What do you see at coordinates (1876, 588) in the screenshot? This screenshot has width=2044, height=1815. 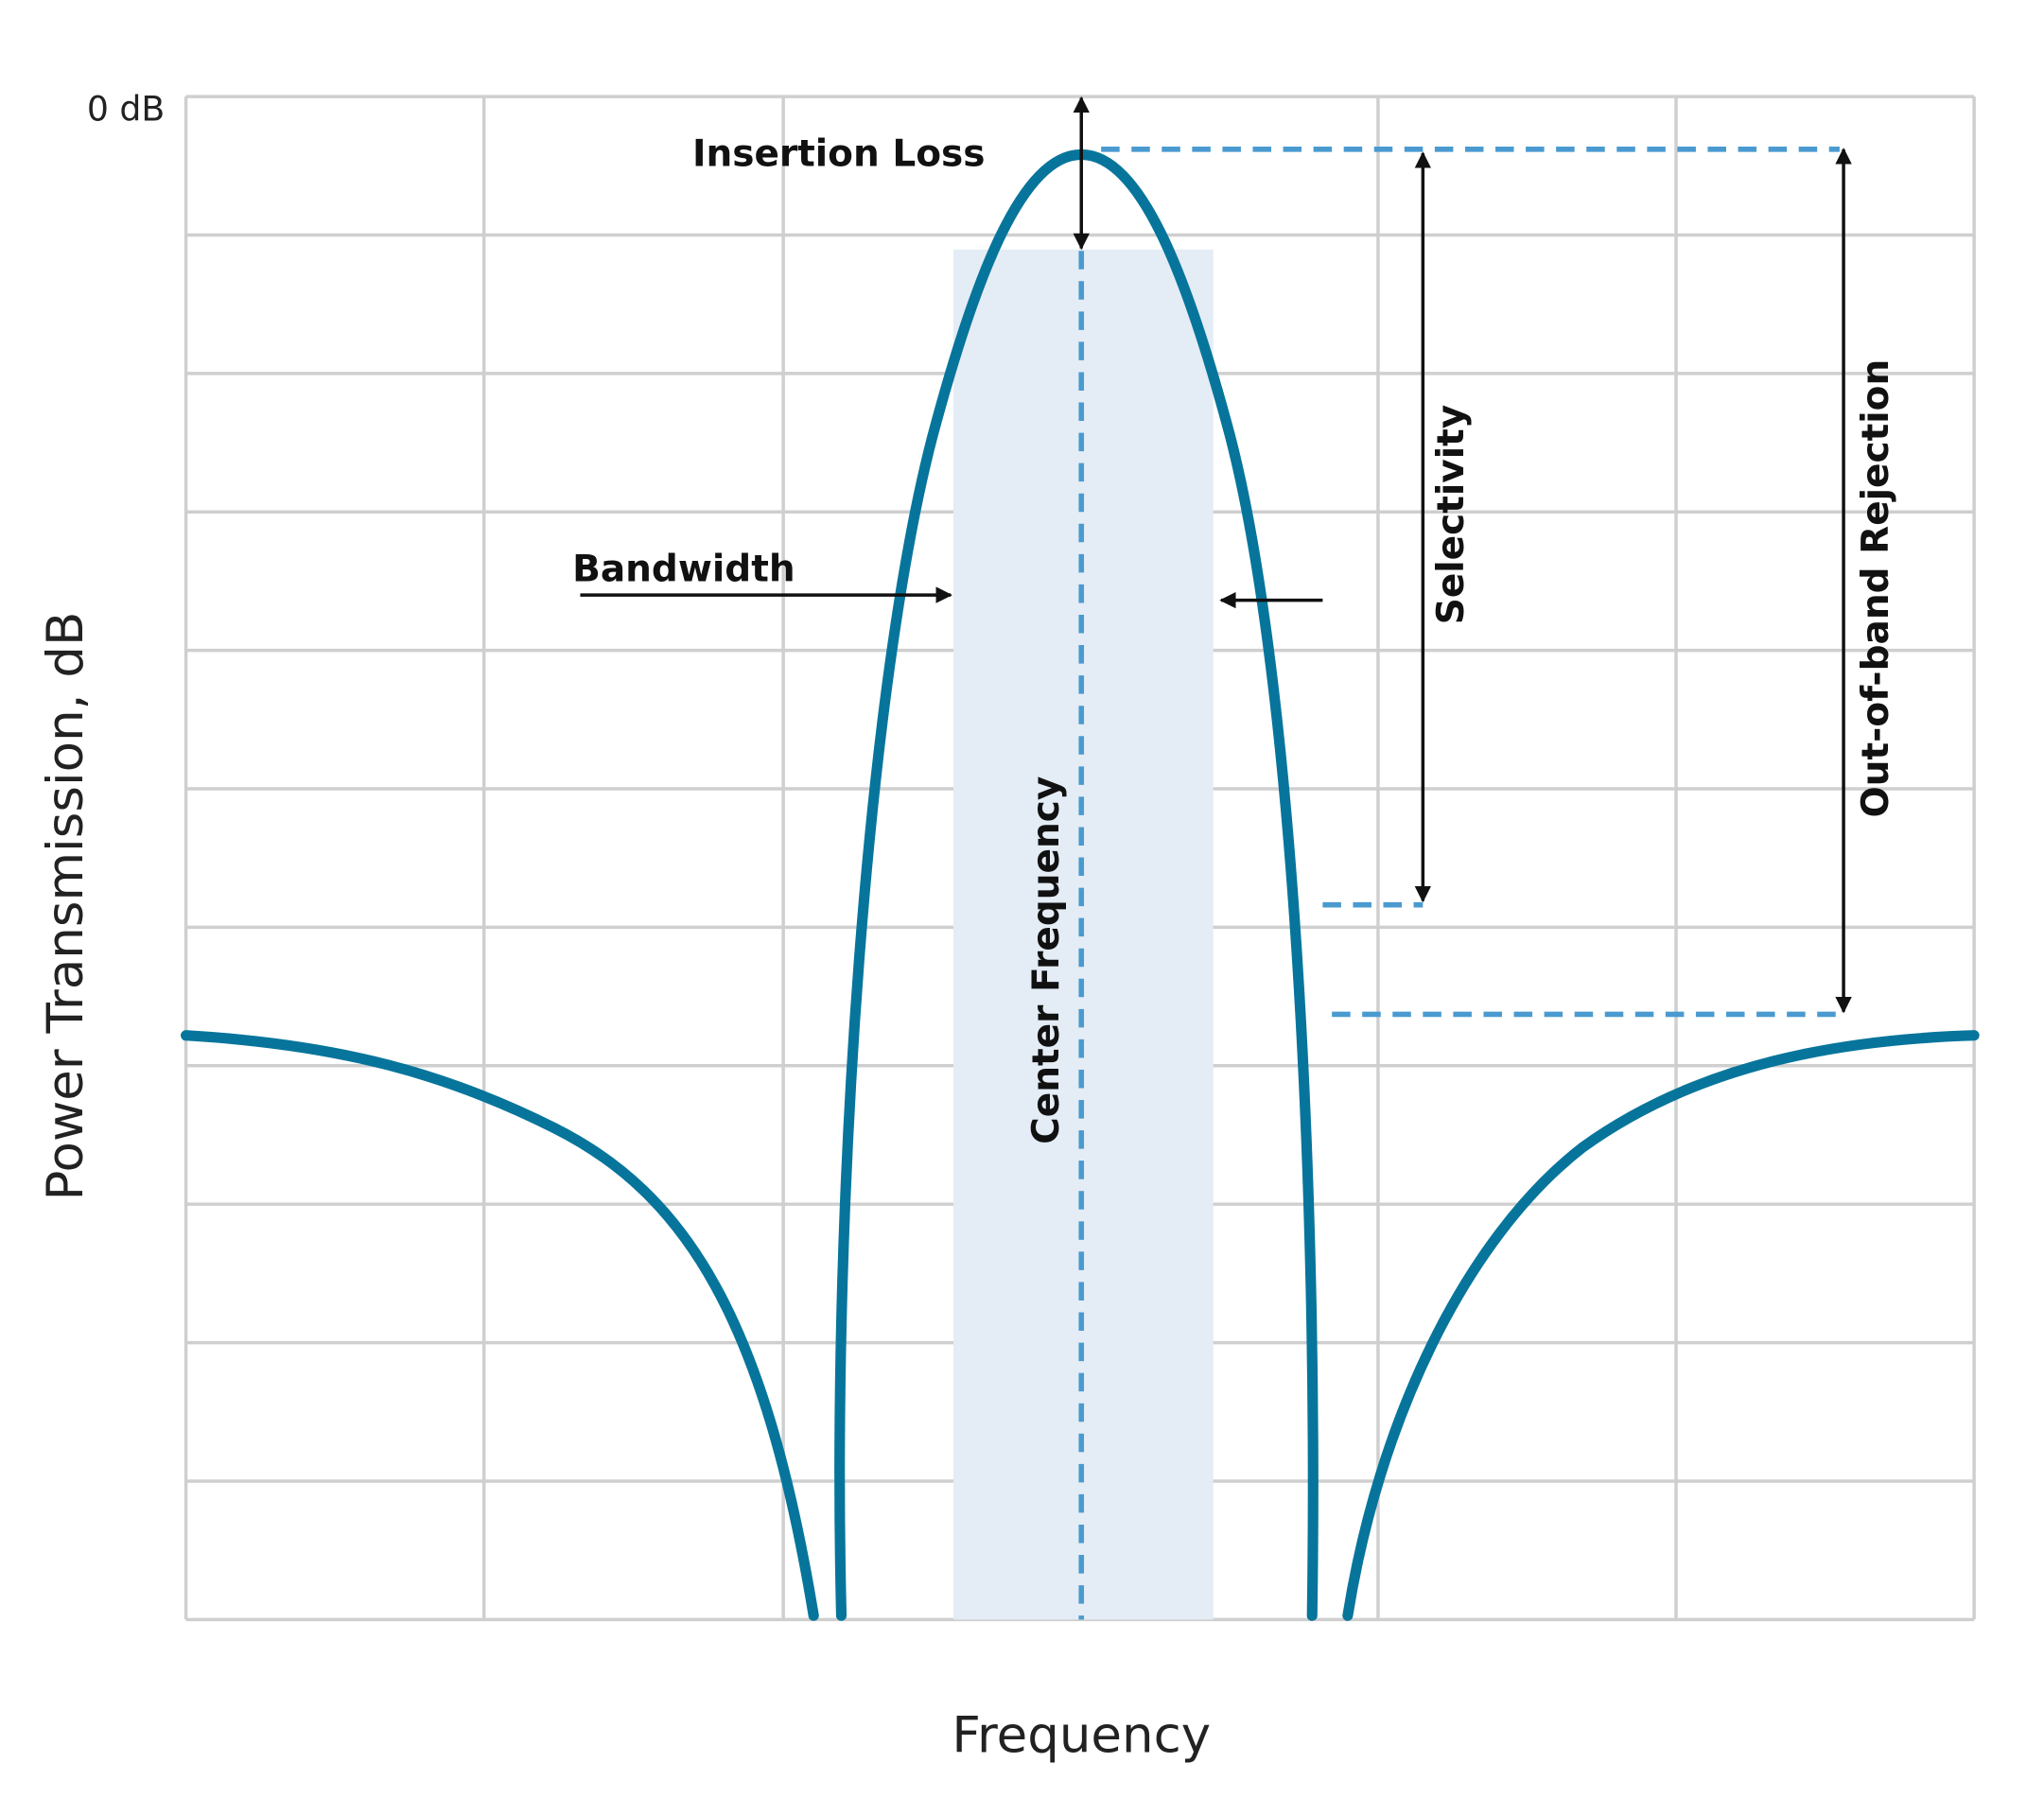 I see `rejection-label: Out-of-band Rejection` at bounding box center [1876, 588].